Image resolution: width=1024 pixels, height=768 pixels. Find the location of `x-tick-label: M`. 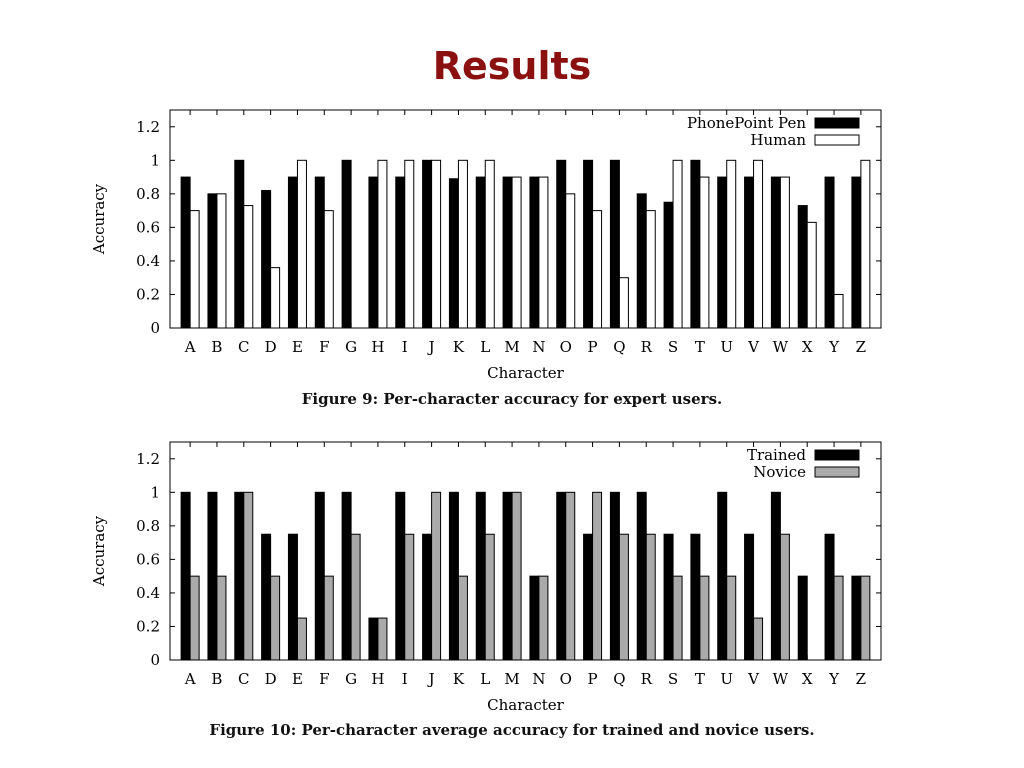

x-tick-label: M is located at coordinates (511, 679).